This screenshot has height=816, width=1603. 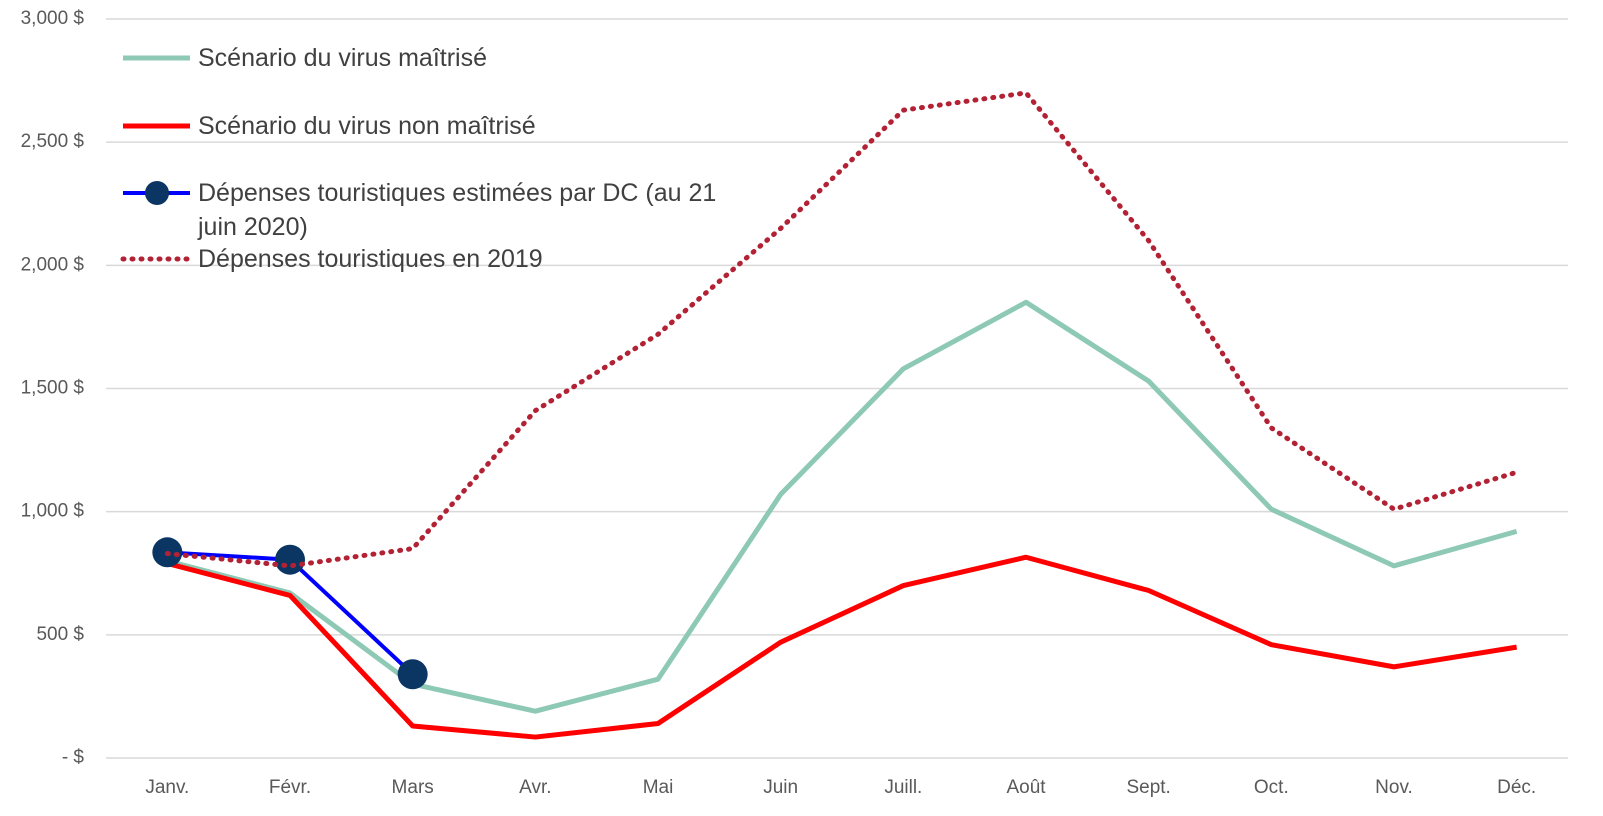 I want to click on x-tick-label: Juin, so click(x=780, y=787).